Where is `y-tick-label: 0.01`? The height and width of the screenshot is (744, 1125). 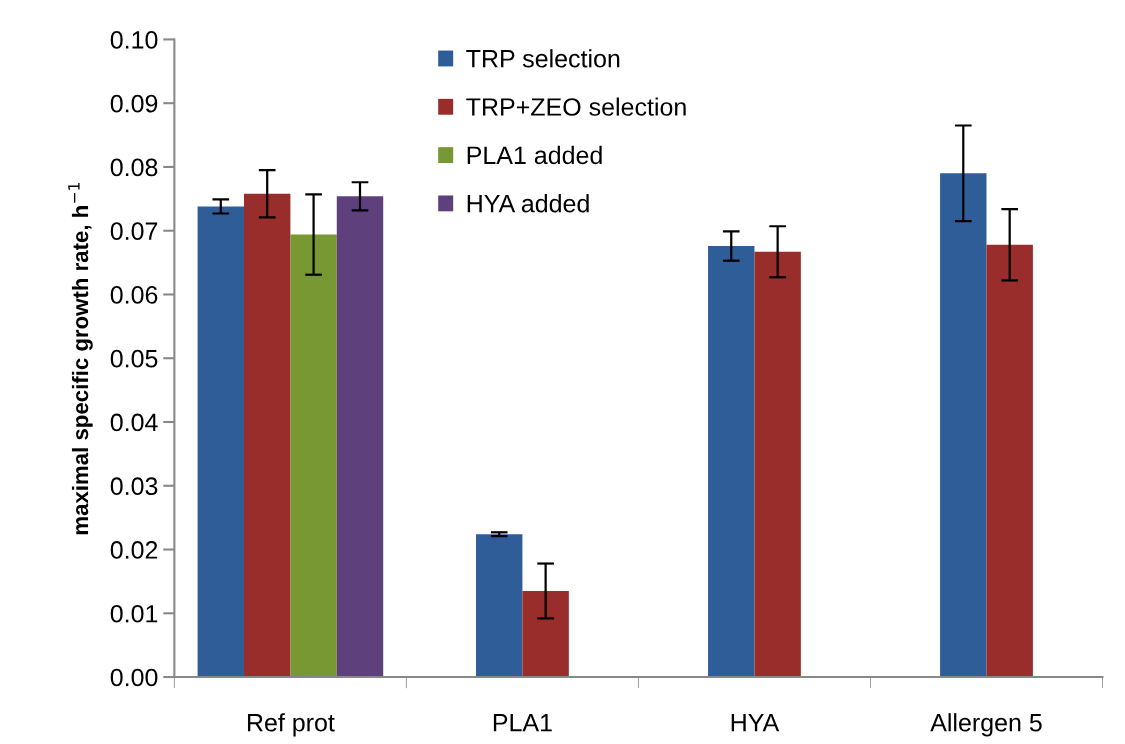 y-tick-label: 0.01 is located at coordinates (134, 613).